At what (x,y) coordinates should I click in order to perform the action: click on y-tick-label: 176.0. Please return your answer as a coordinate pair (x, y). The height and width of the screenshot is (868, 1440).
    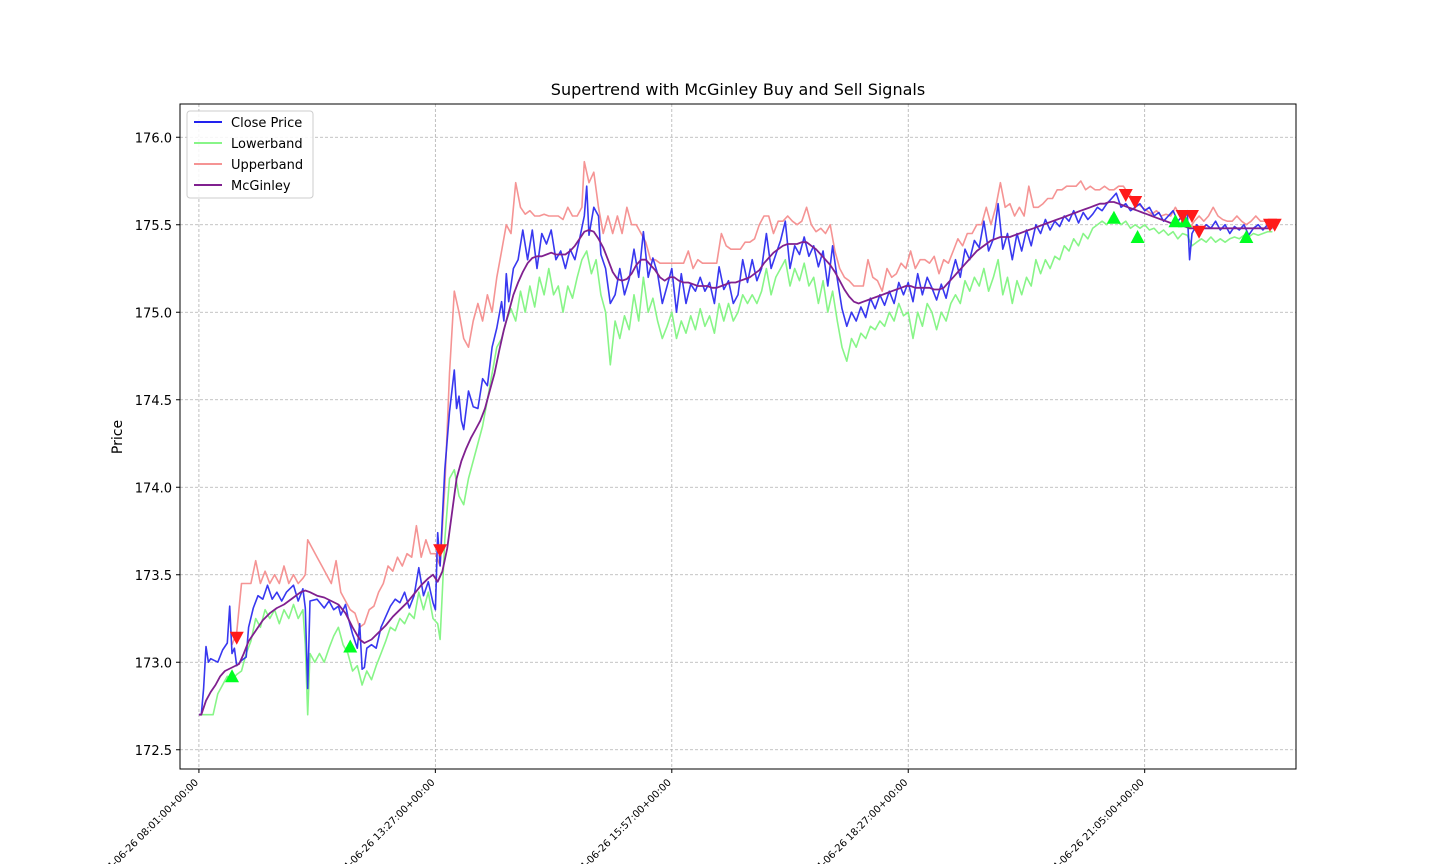
    Looking at the image, I should click on (153, 138).